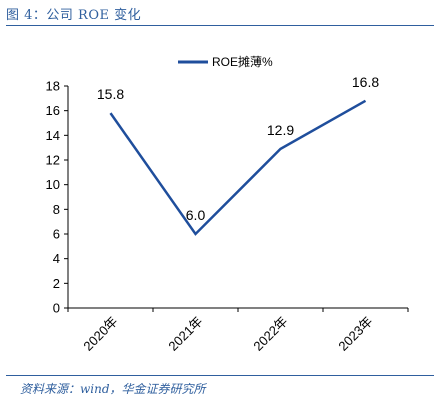 The width and height of the screenshot is (440, 415). What do you see at coordinates (53, 184) in the screenshot?
I see `y-tick-label: 10` at bounding box center [53, 184].